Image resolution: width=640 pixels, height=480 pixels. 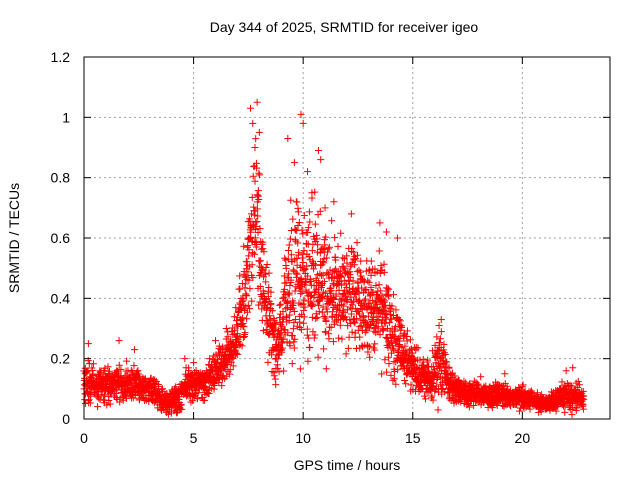 What do you see at coordinates (66, 419) in the screenshot?
I see `y-tick-label: 0` at bounding box center [66, 419].